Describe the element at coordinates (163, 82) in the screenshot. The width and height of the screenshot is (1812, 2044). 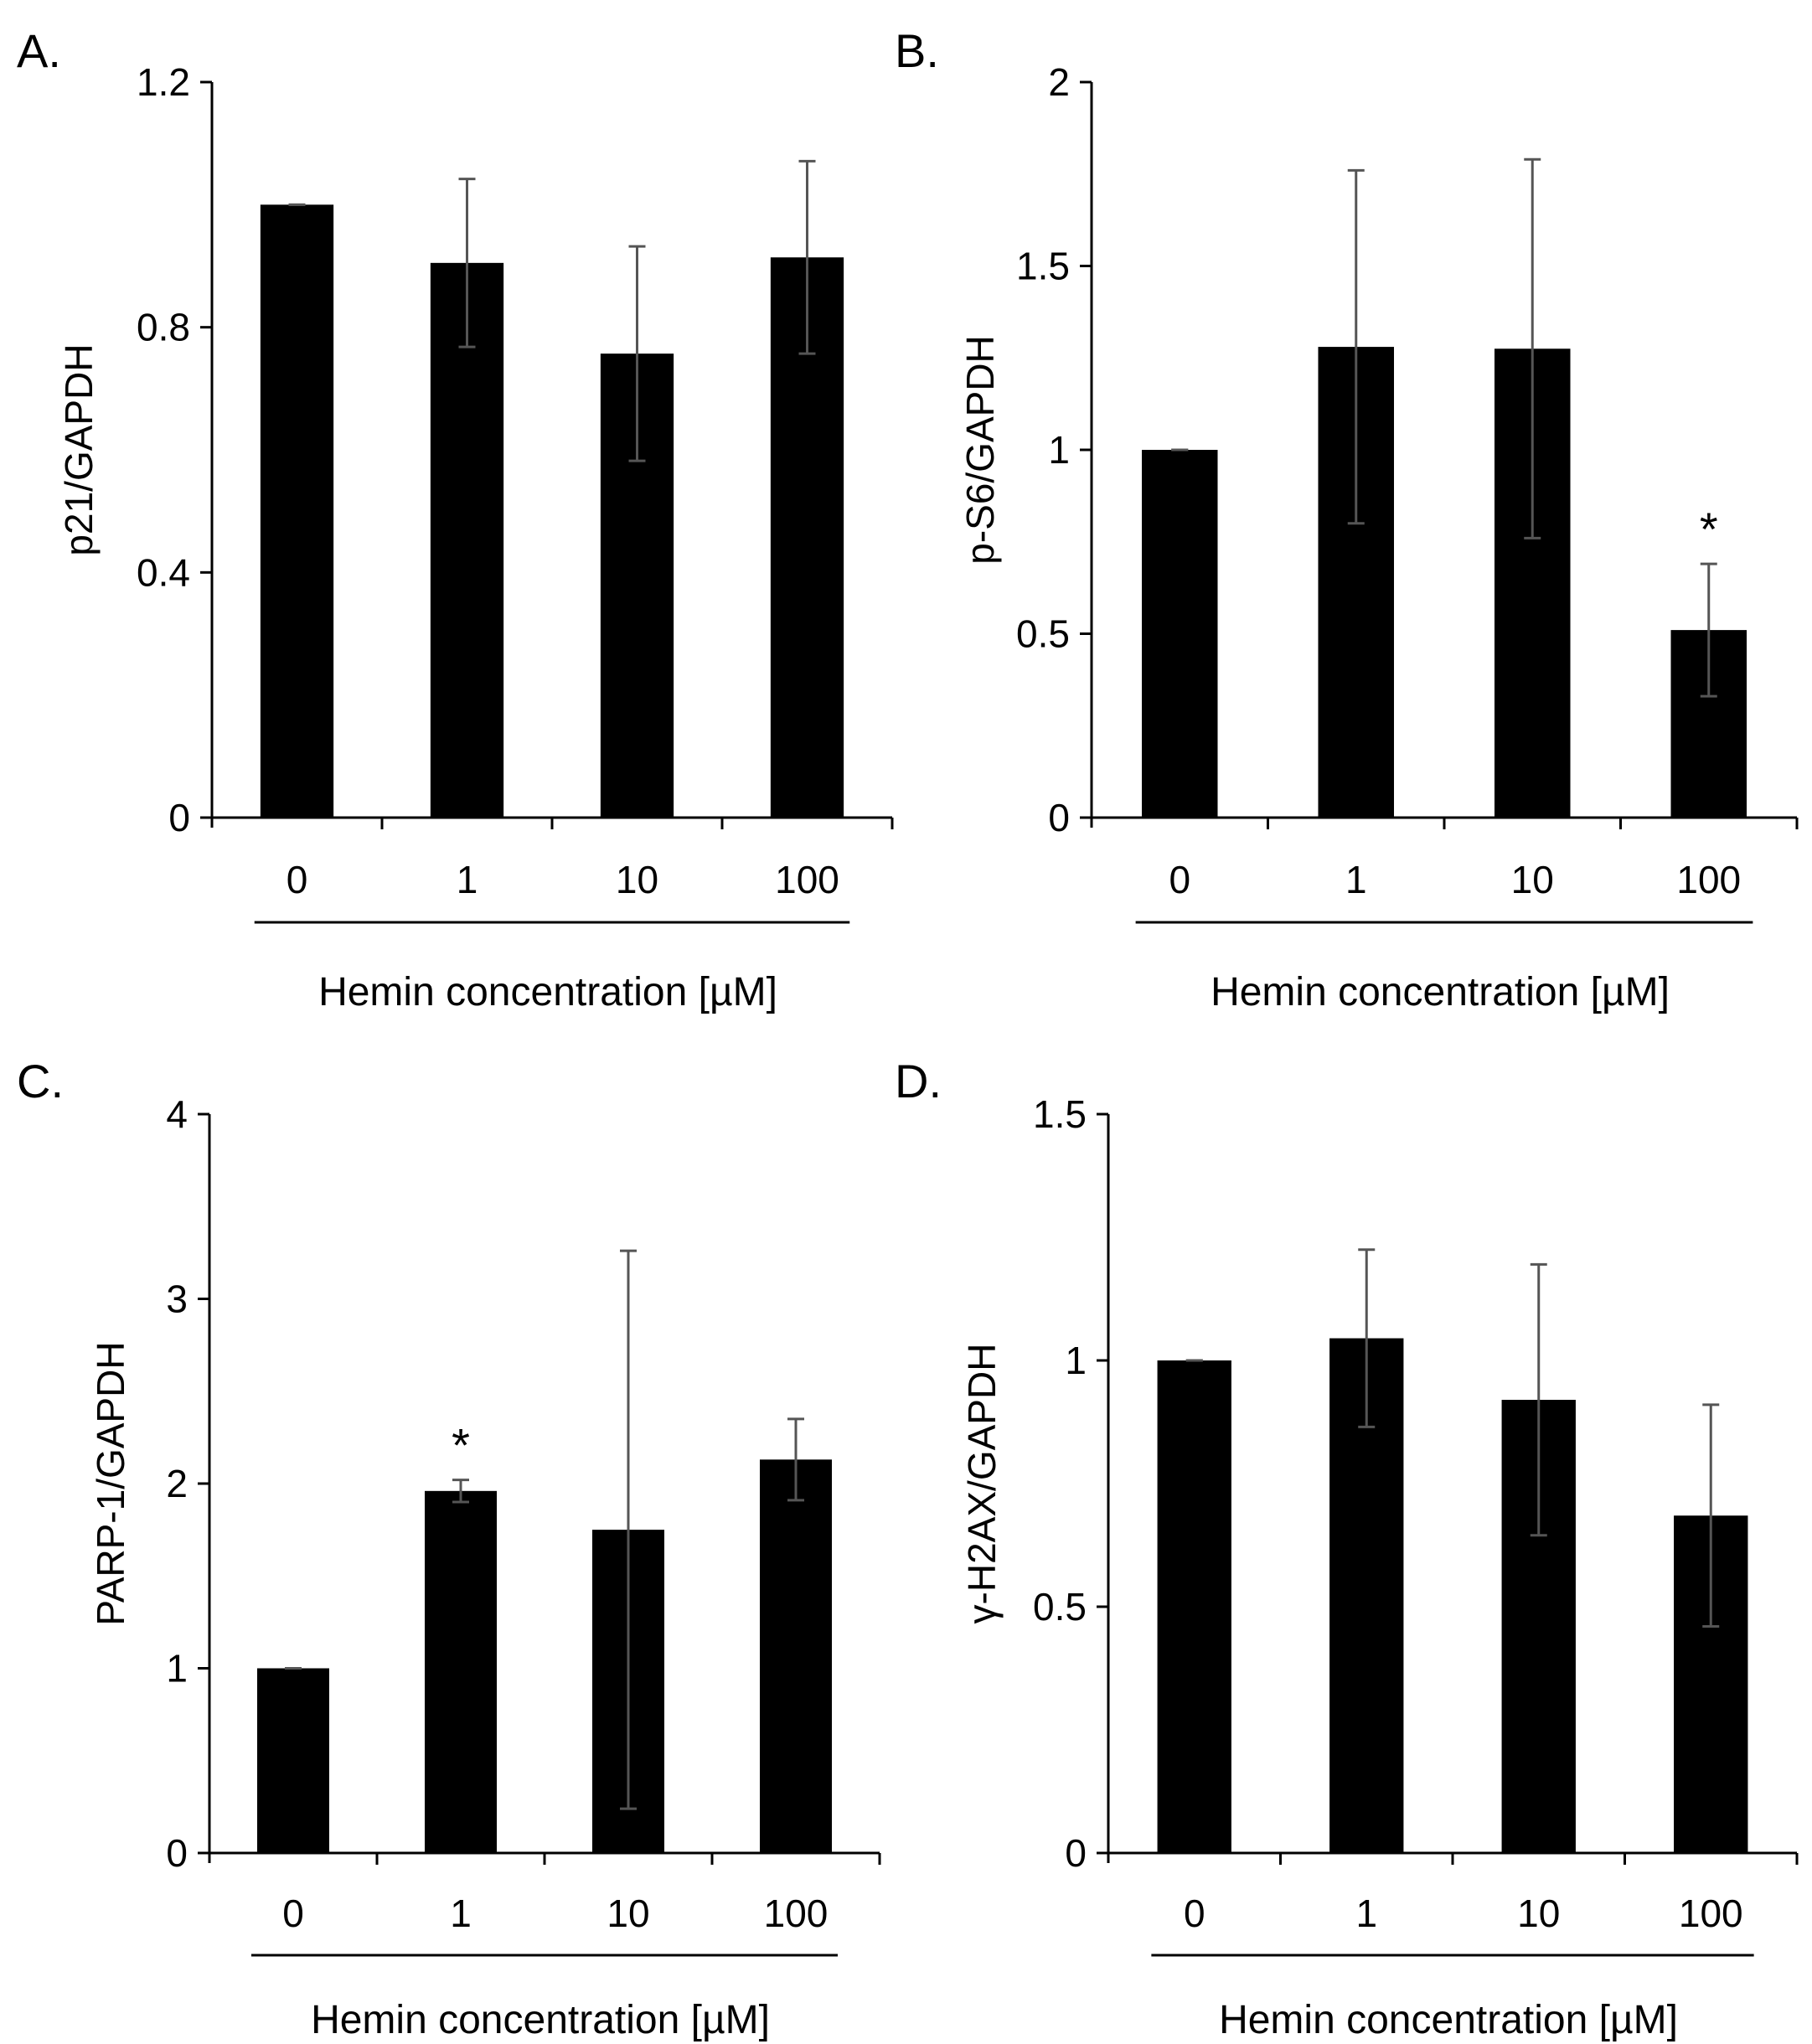
I see `y-tick-label: 1.2` at that location.